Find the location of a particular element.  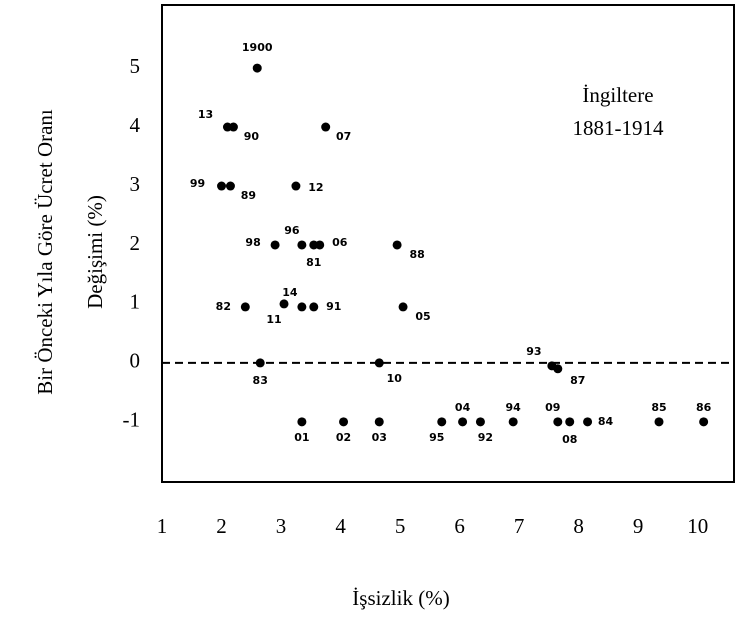

point-label: 86 is located at coordinates (704, 407).